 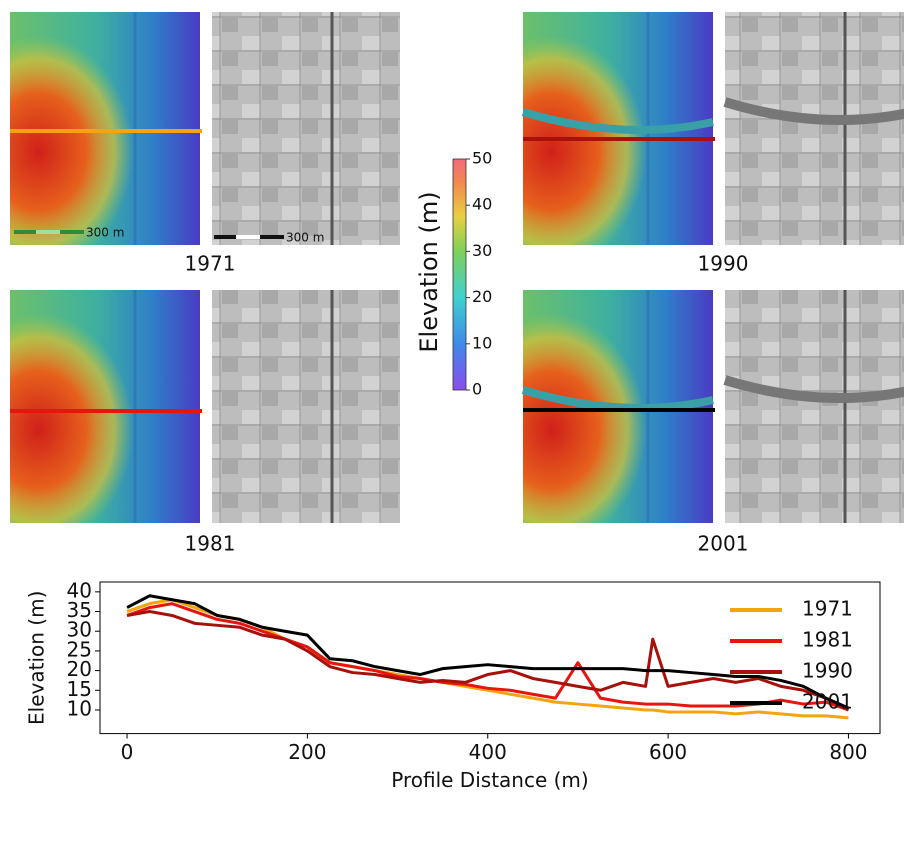 I want to click on colorbar-fill, so click(x=459, y=274).